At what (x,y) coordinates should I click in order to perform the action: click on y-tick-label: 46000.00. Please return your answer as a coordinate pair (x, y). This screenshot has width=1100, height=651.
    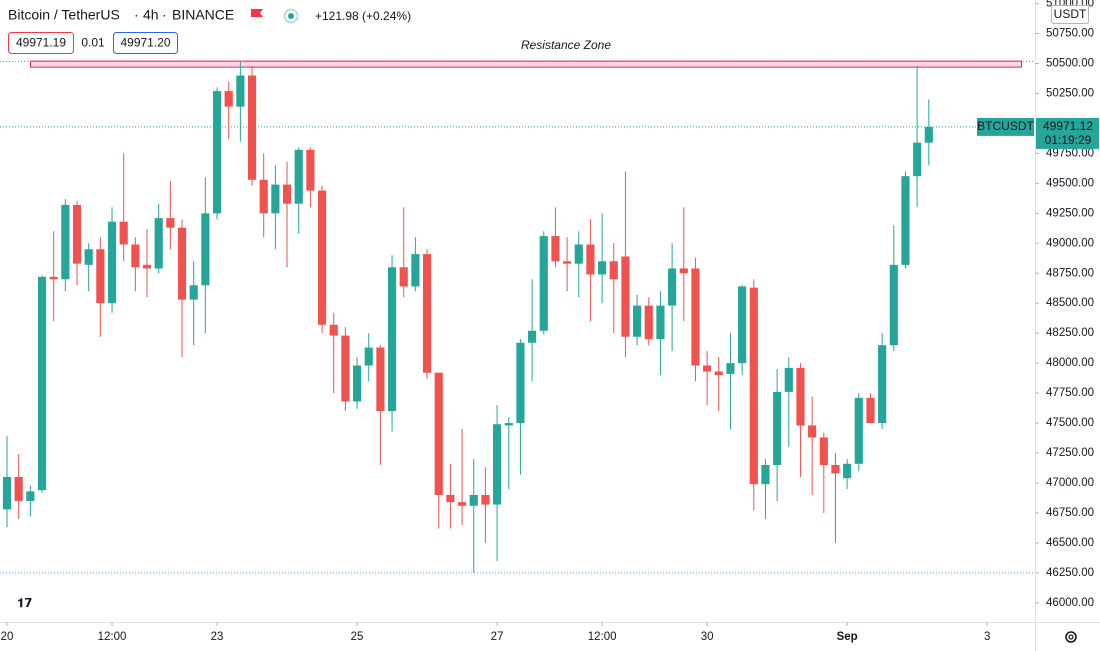
    Looking at the image, I should click on (1070, 603).